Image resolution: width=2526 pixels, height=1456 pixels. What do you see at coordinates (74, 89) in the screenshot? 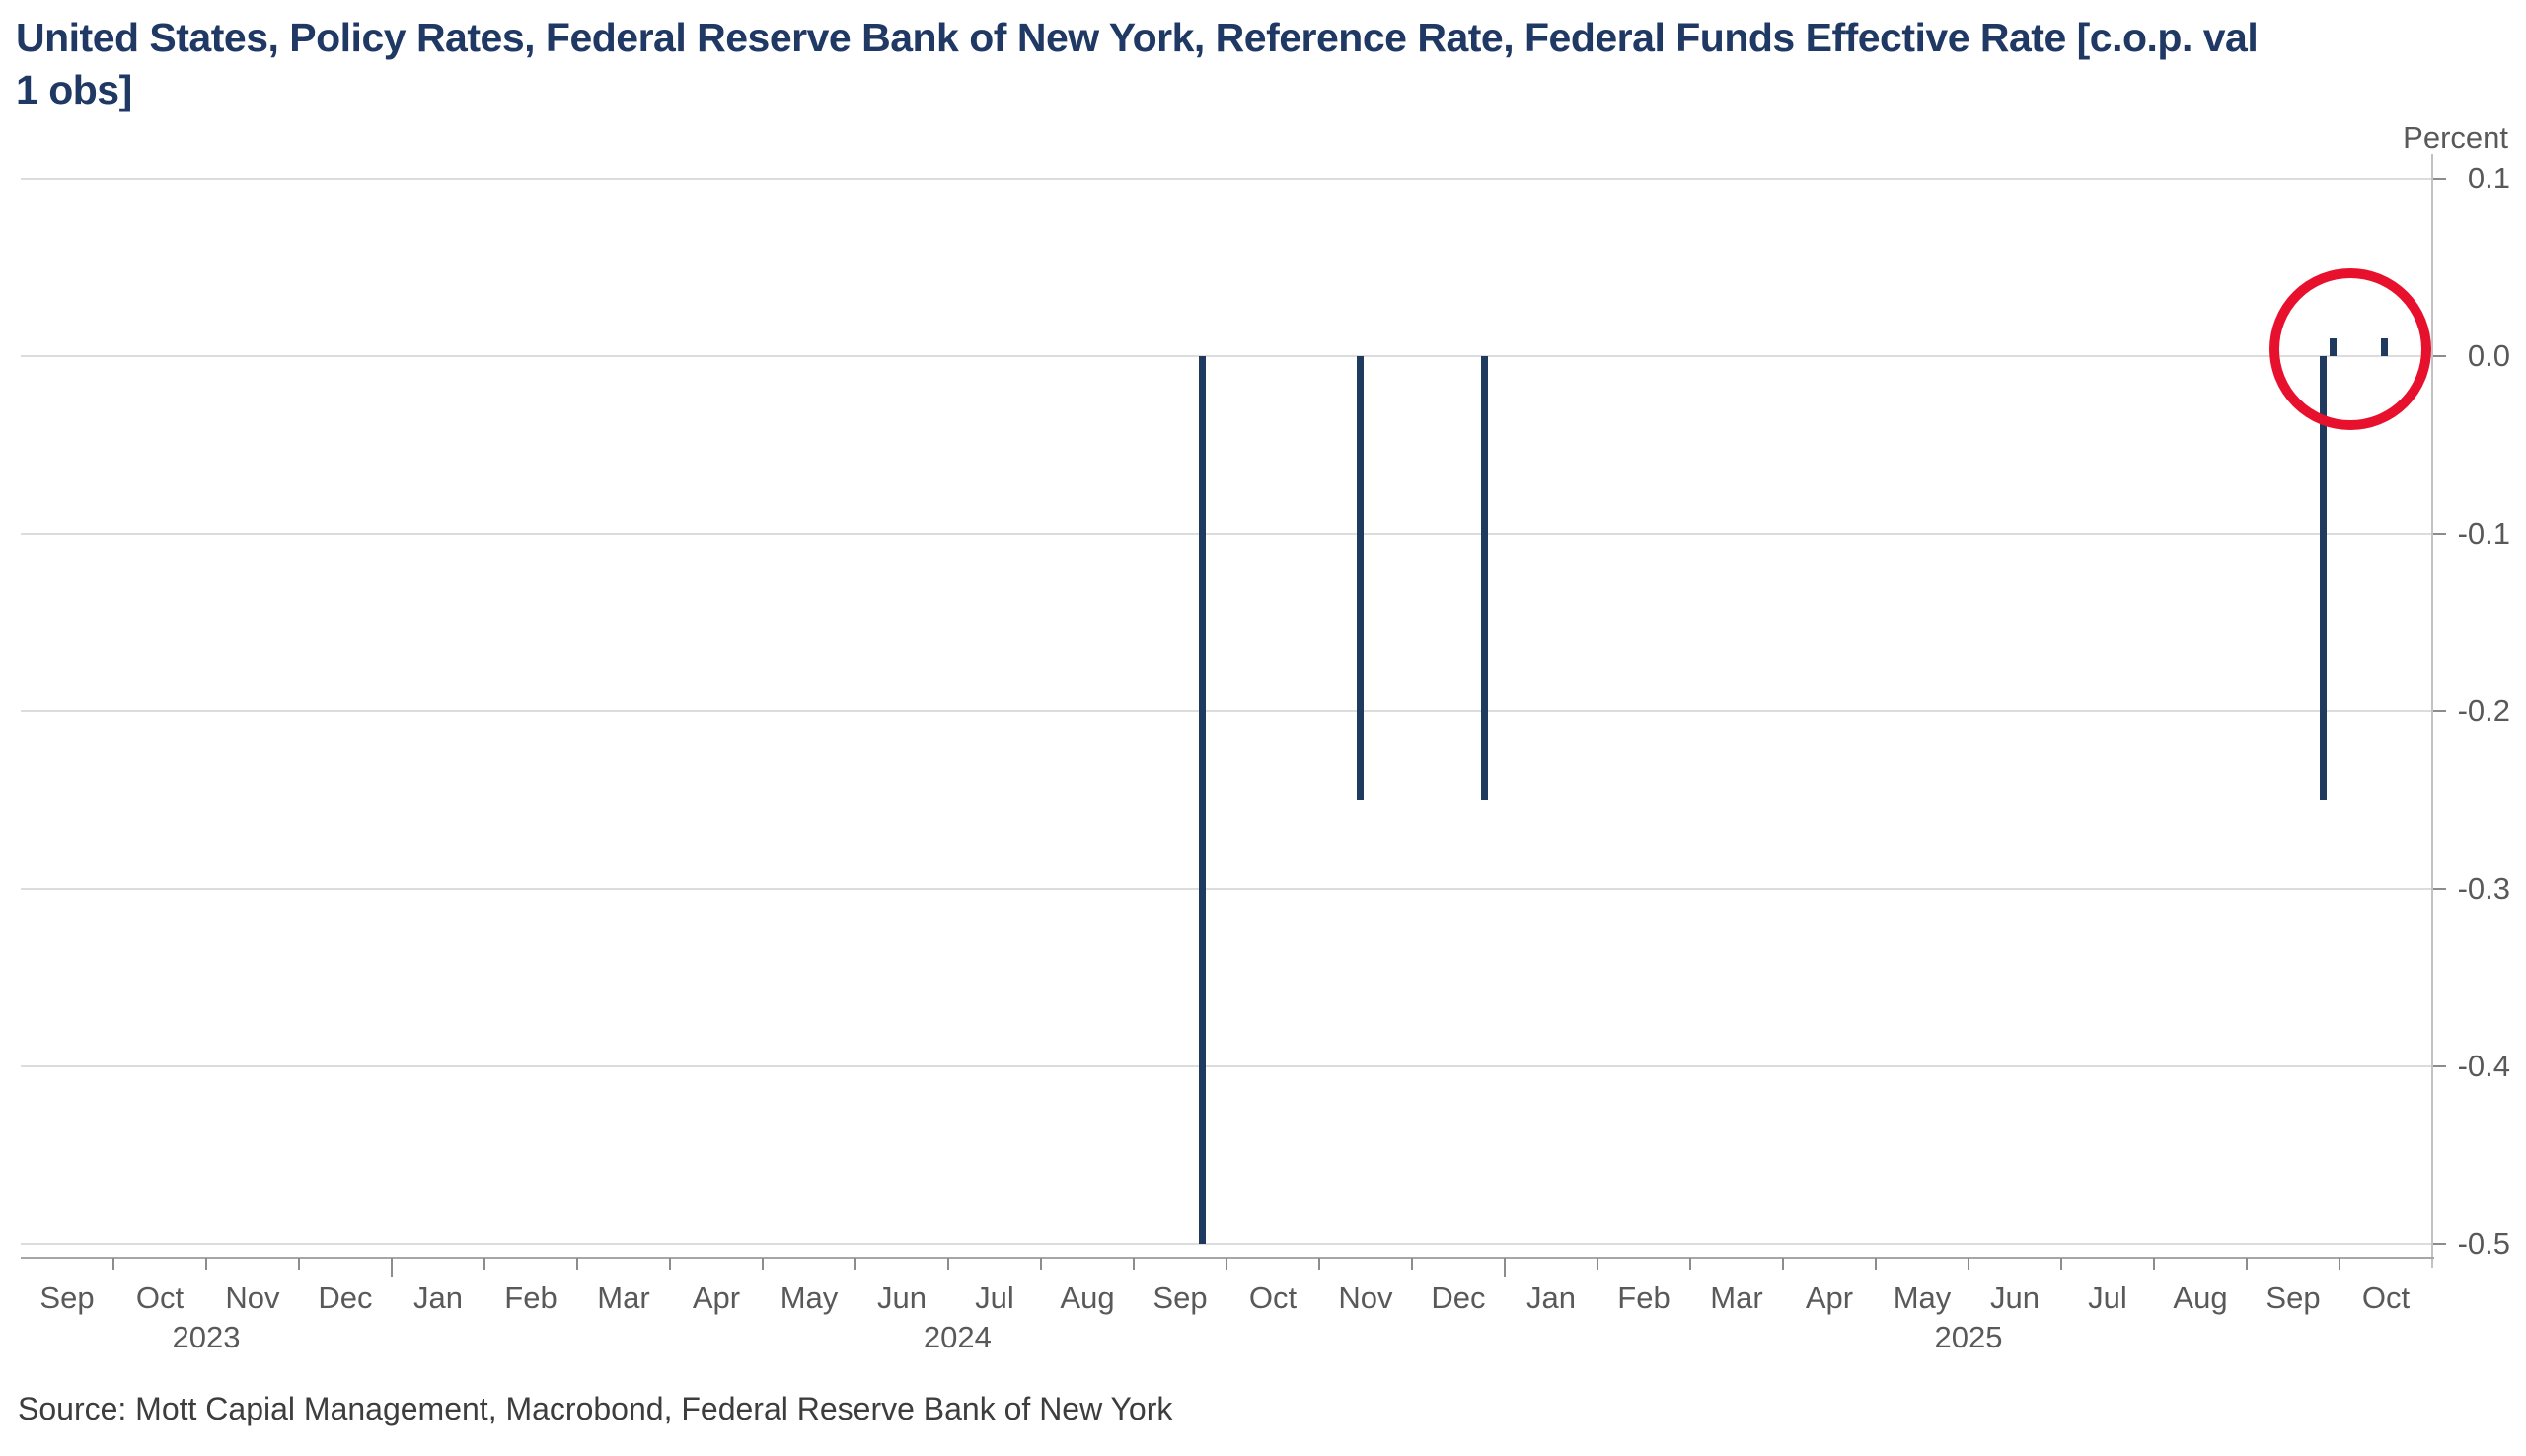
I see `chart-title-line-2: 1 obs]` at bounding box center [74, 89].